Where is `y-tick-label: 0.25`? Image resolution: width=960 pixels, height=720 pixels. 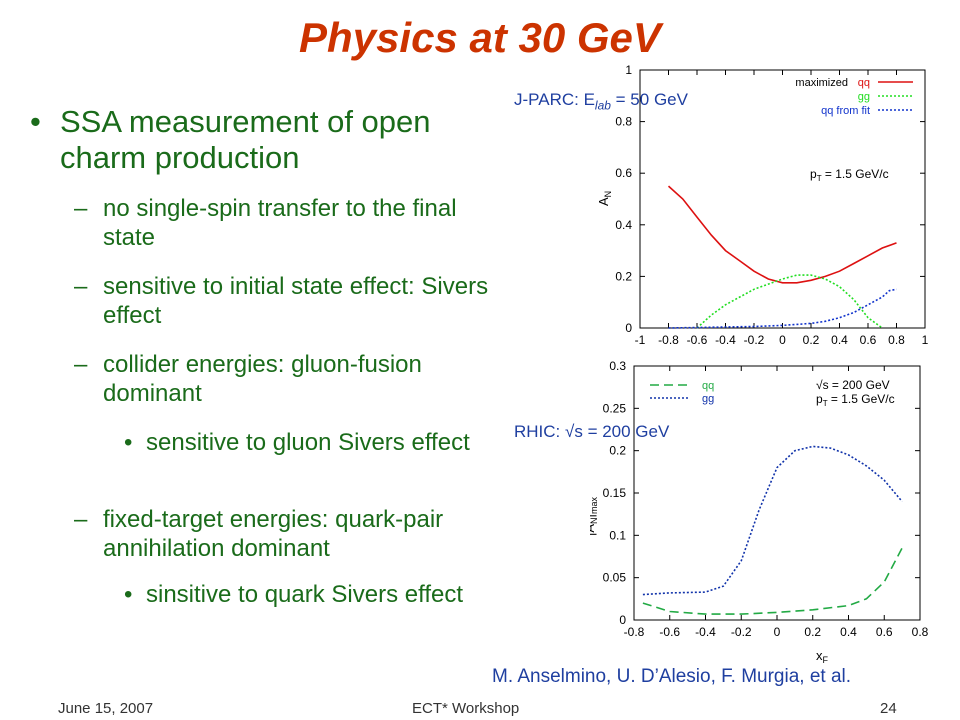 y-tick-label: 0.25 is located at coordinates (615, 408).